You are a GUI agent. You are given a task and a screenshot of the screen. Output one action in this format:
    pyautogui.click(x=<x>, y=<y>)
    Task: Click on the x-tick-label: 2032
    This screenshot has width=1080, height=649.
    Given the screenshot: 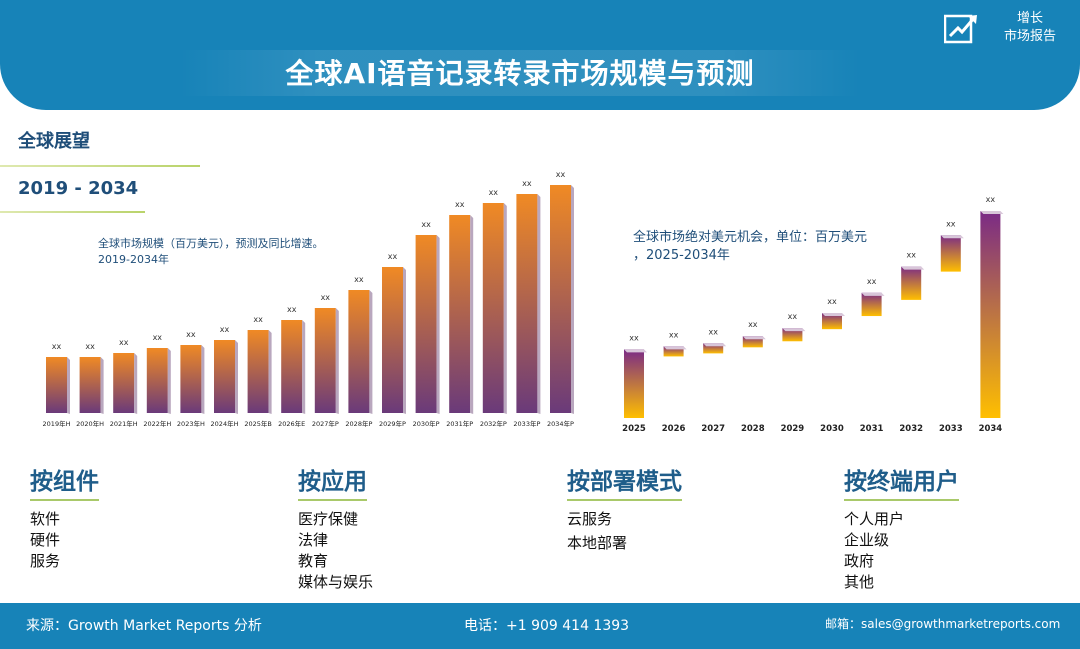 What is the action you would take?
    pyautogui.click(x=911, y=429)
    